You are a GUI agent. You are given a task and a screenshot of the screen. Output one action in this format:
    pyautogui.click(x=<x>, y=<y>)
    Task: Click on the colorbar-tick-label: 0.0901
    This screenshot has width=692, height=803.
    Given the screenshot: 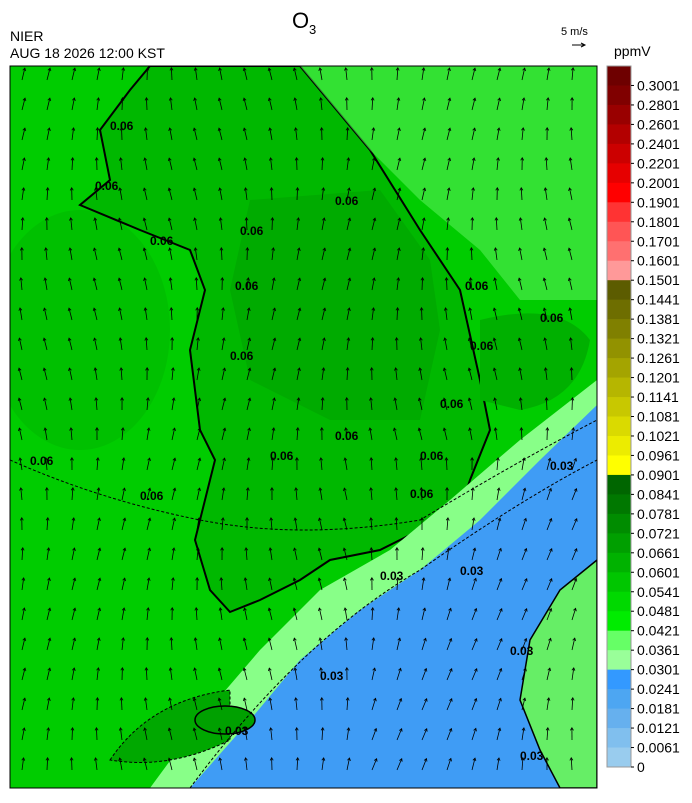 What is the action you would take?
    pyautogui.click(x=658, y=475)
    